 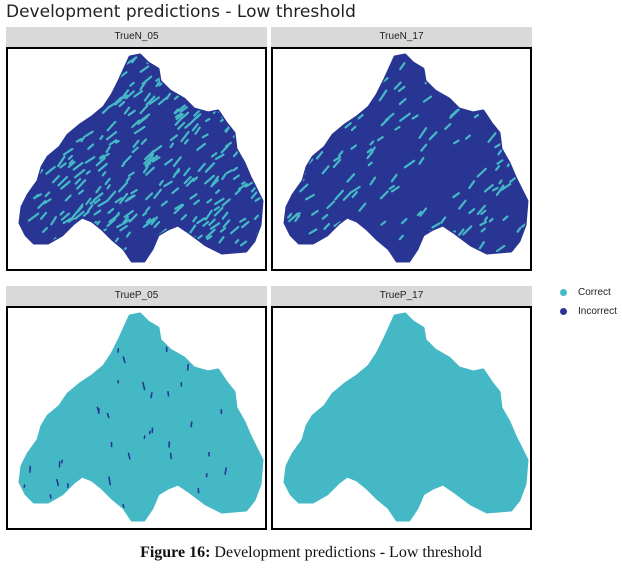 I want to click on legend-label: Incorrect, so click(x=597, y=311).